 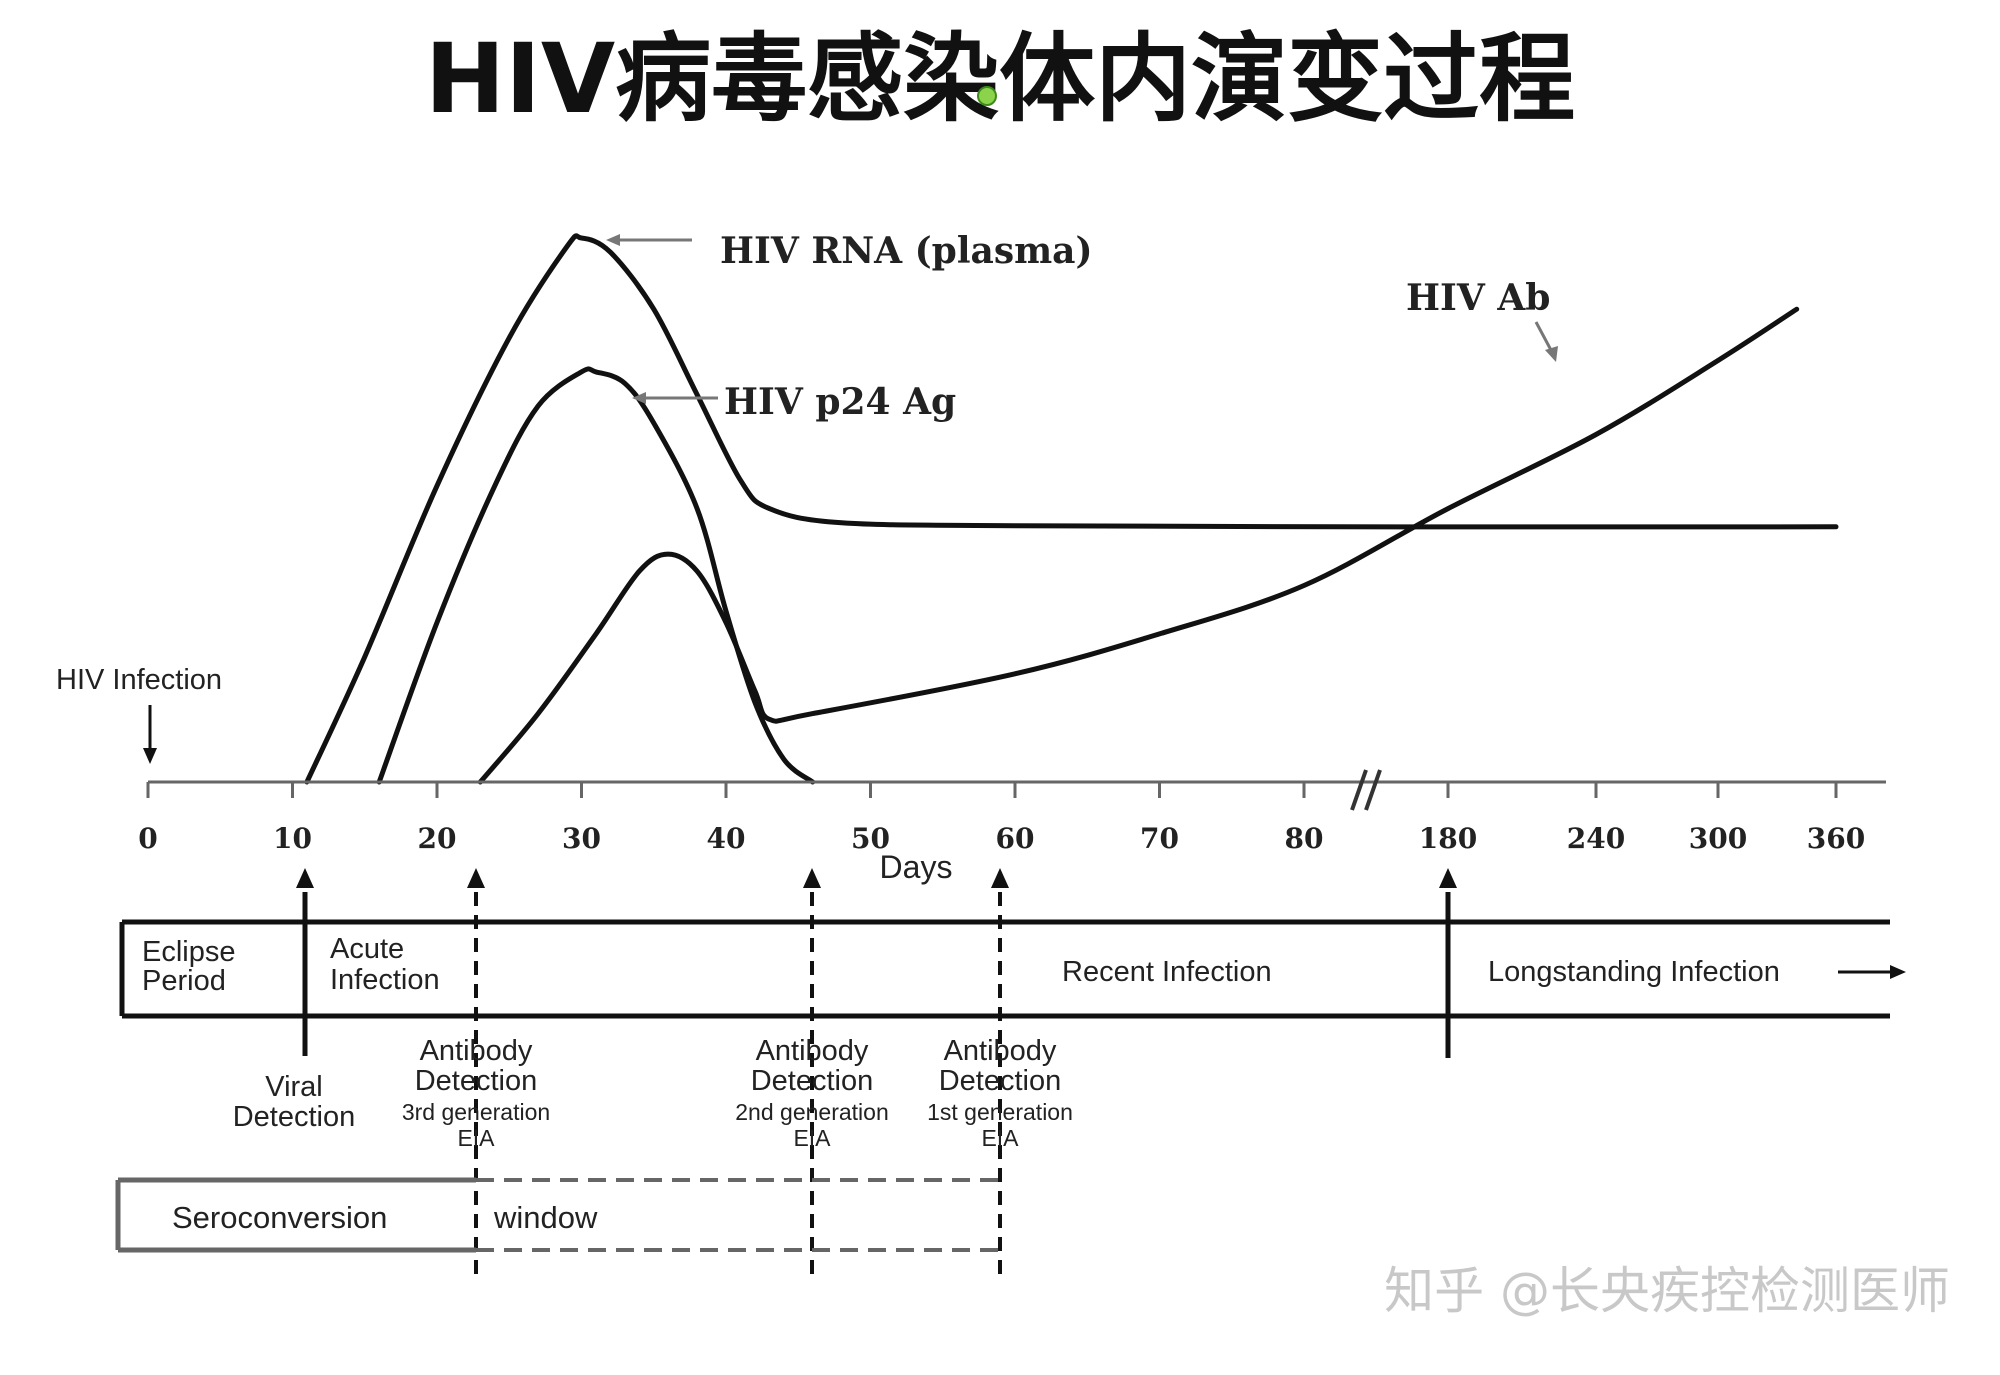 What do you see at coordinates (916, 867) in the screenshot?
I see `x-axis-title: Days` at bounding box center [916, 867].